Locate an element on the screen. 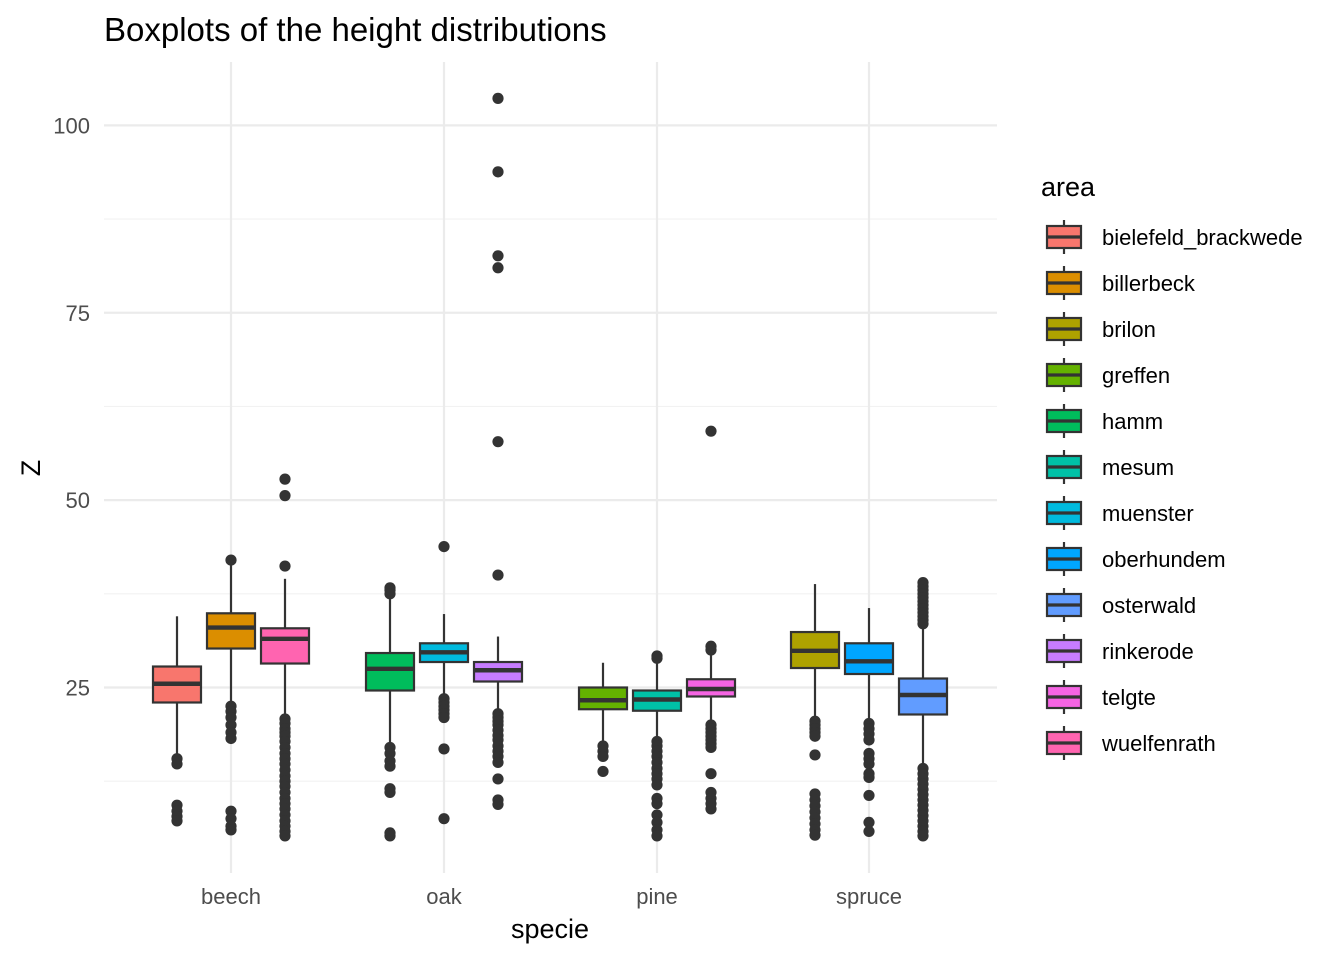 The image size is (1344, 960). box-oak-muenster is located at coordinates (444, 682).